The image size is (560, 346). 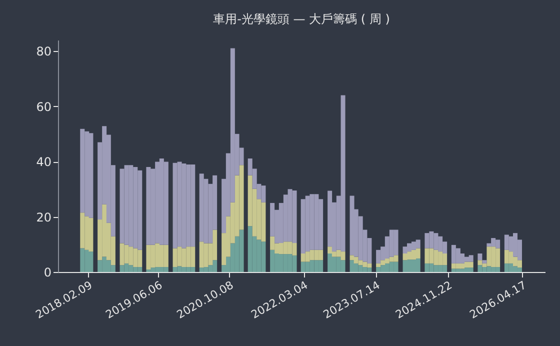 I want to click on y-tick-label: 0, so click(x=48, y=273).